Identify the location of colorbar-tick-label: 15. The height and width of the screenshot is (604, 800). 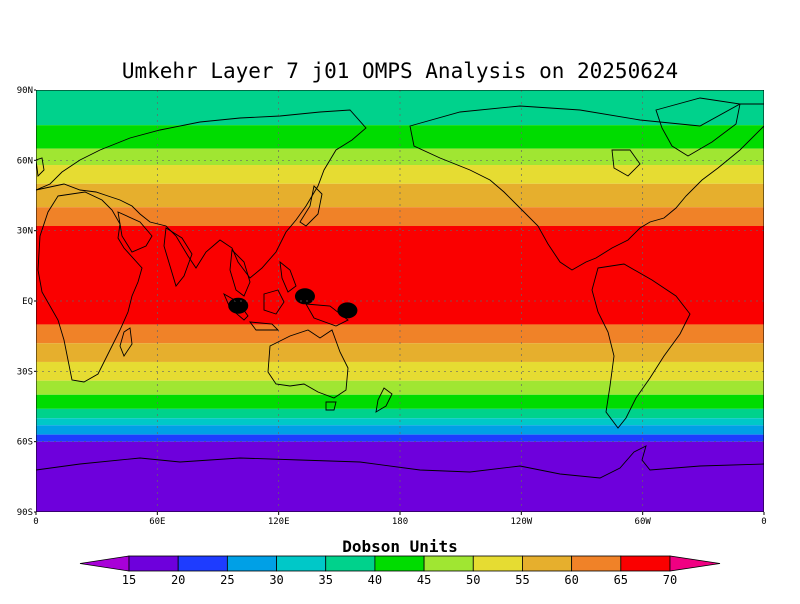
(129, 580).